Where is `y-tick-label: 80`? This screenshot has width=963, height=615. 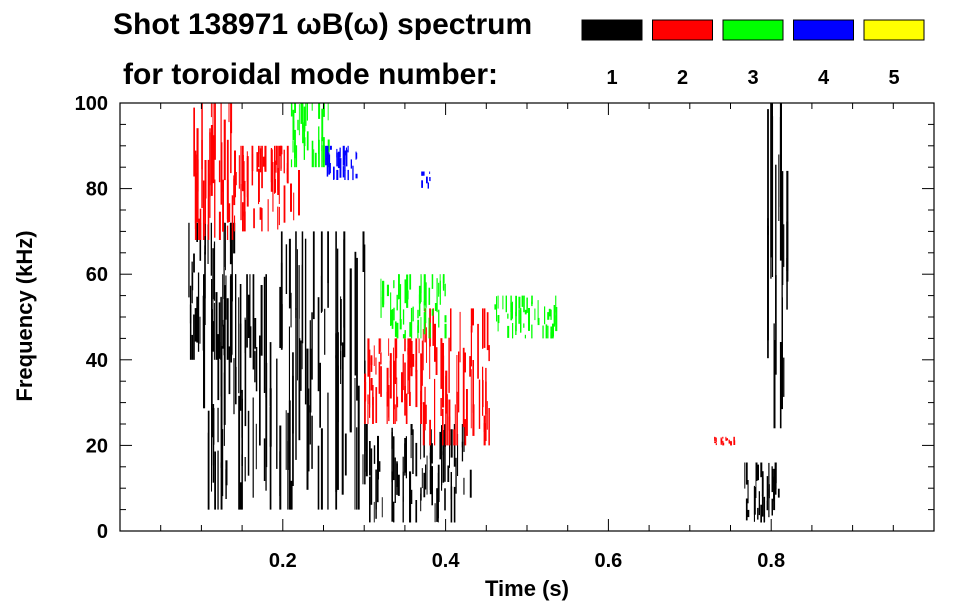 y-tick-label: 80 is located at coordinates (97, 190).